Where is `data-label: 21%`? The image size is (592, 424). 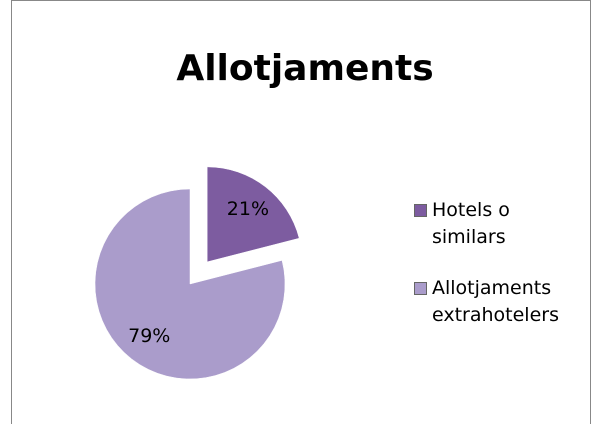
data-label: 21% is located at coordinates (248, 209).